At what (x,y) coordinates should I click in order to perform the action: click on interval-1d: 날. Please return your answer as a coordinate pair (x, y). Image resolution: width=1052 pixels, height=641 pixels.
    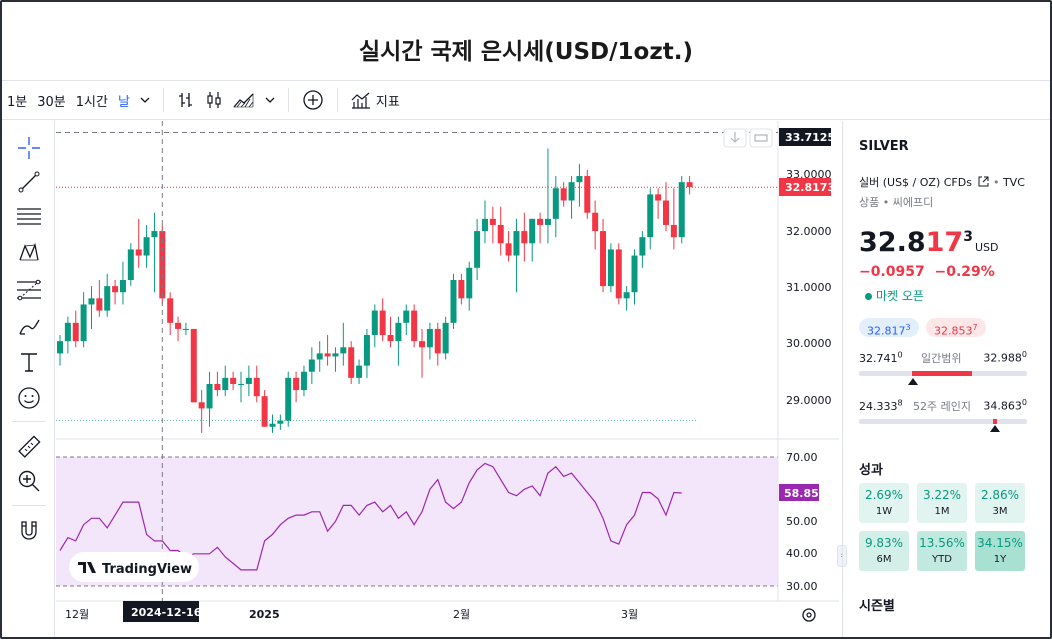
    Looking at the image, I should click on (123, 102).